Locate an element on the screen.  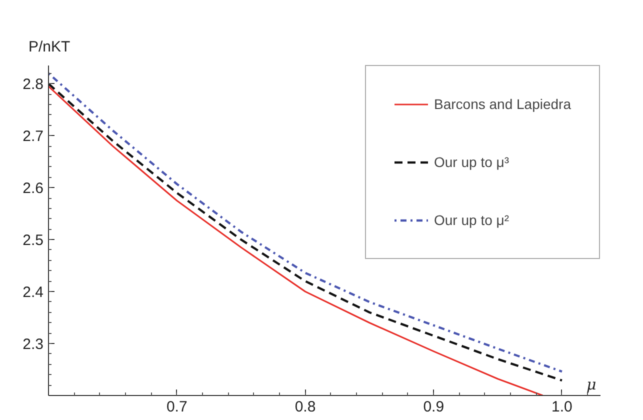
legend-label: Barcons and Lapiedra is located at coordinates (502, 104).